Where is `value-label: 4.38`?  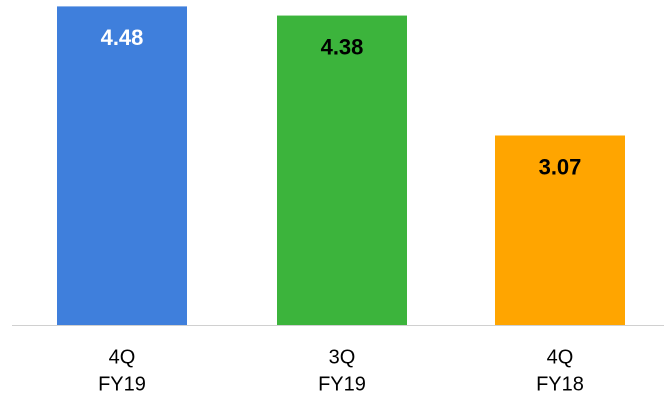 value-label: 4.38 is located at coordinates (342, 46).